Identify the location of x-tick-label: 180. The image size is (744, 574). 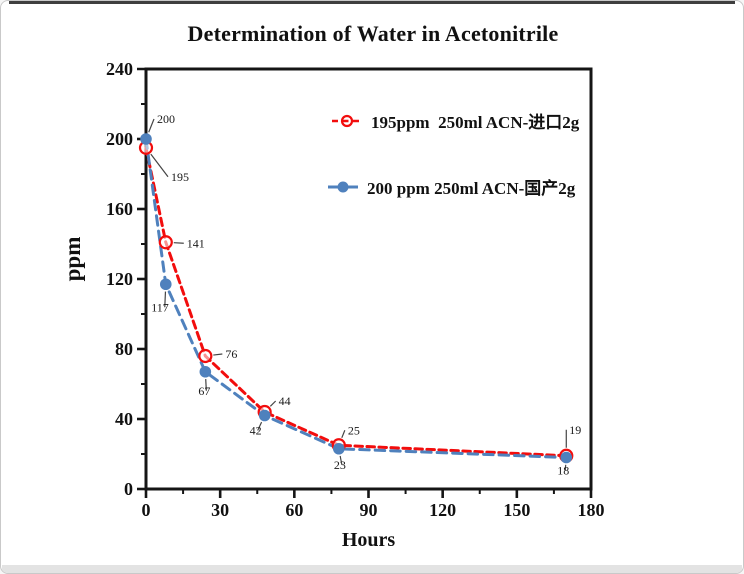
(591, 510).